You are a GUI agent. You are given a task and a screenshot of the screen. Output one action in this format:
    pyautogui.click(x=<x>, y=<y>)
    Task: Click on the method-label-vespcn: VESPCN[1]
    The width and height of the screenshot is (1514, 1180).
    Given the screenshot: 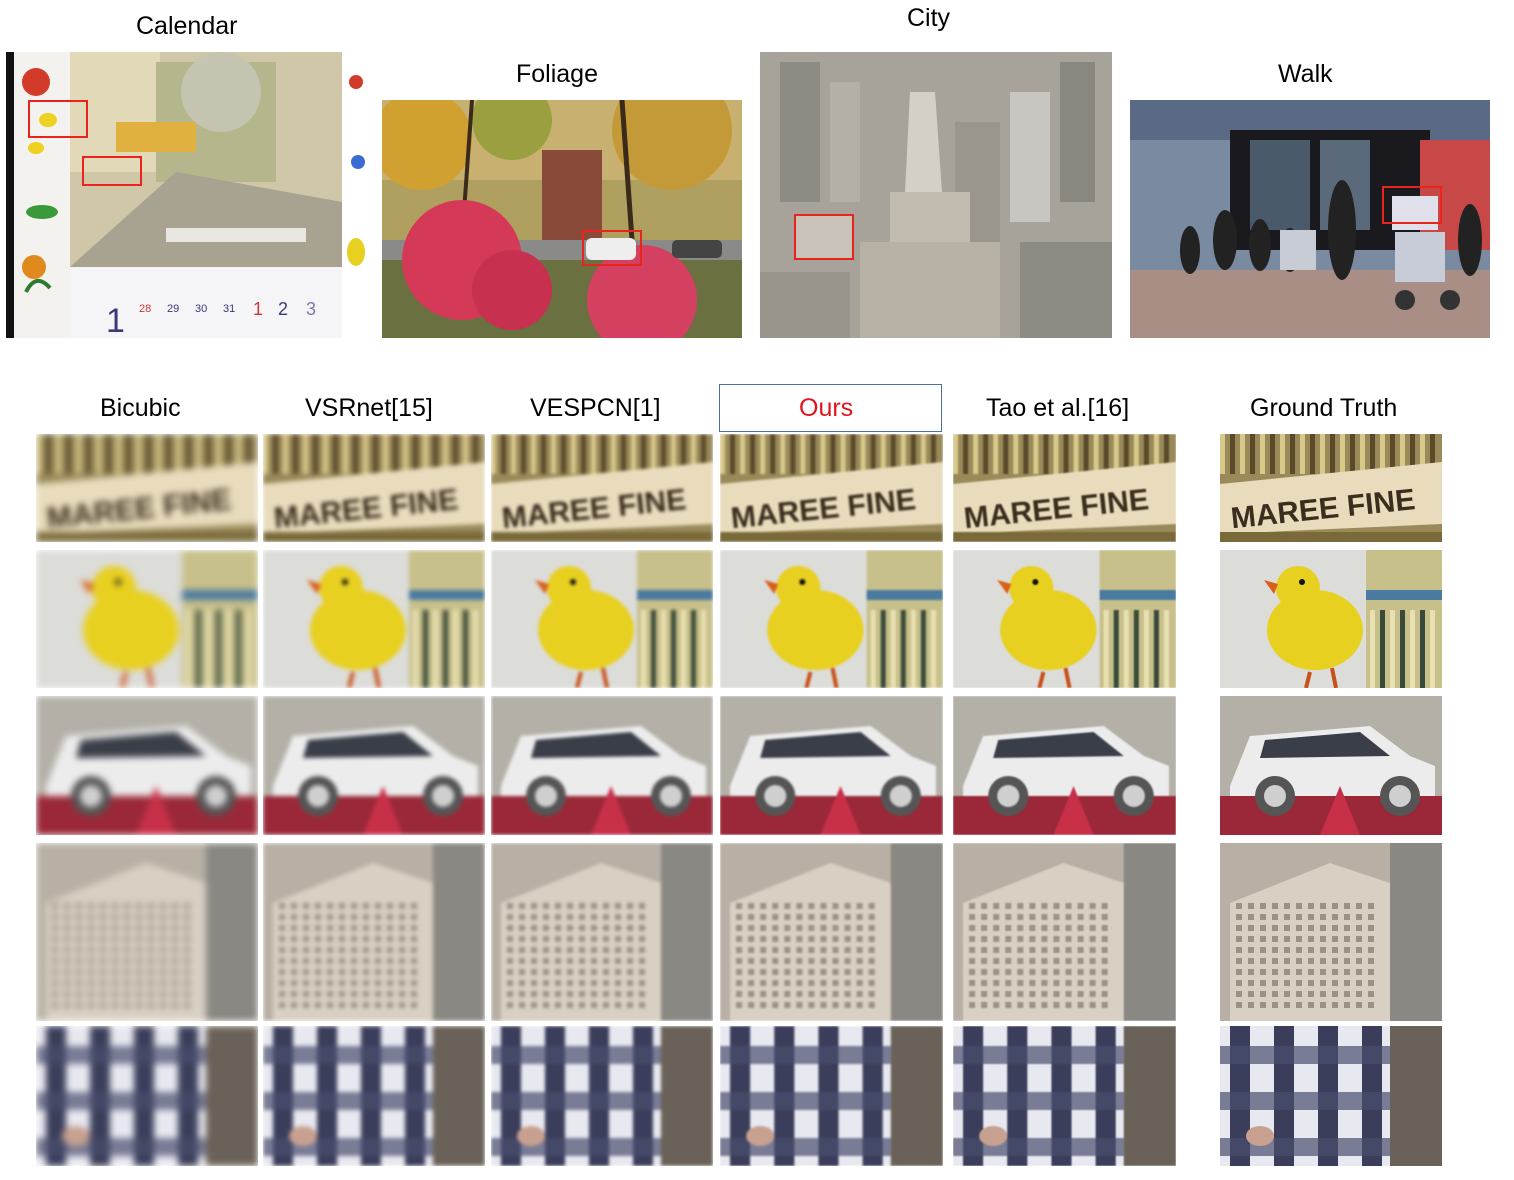 What is the action you would take?
    pyautogui.click(x=595, y=408)
    